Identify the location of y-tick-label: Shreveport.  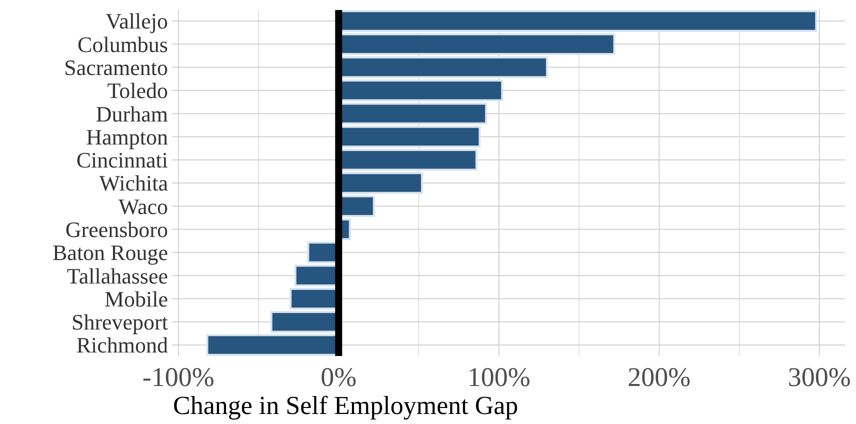
(119, 322).